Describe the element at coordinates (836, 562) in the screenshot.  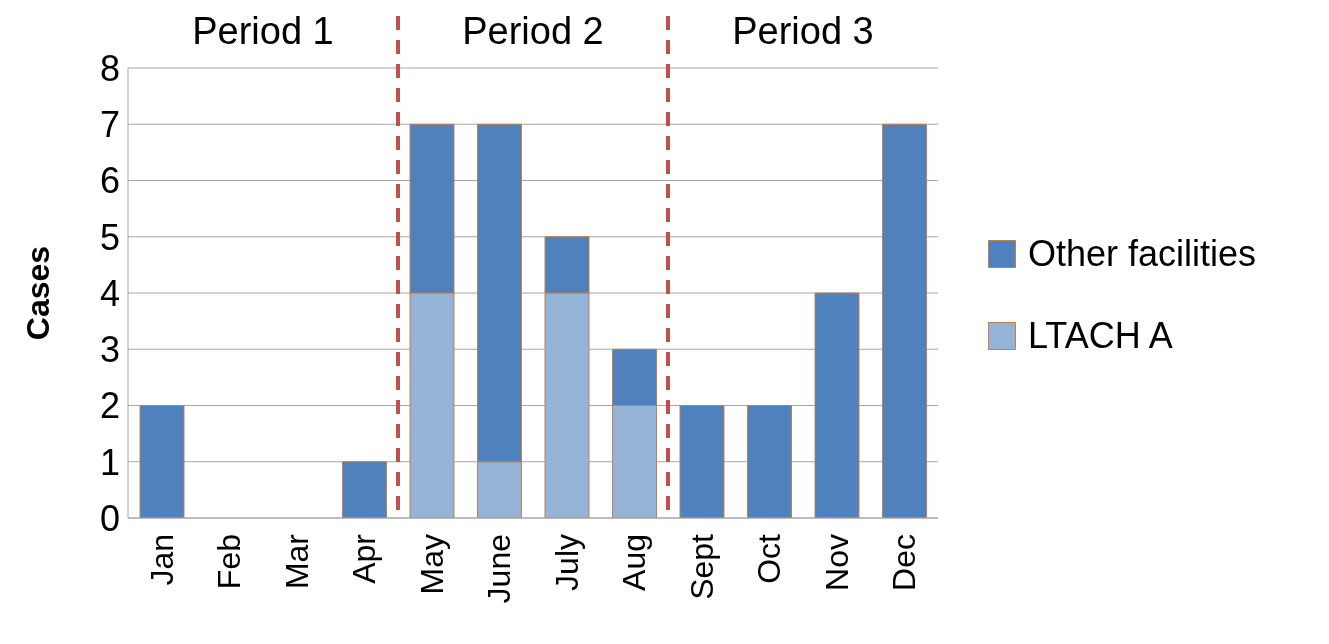
I see `x-tick-label: Nov` at that location.